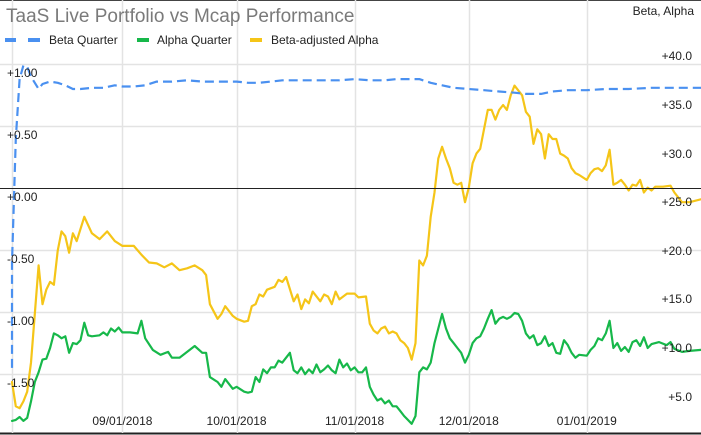 Image resolution: width=701 pixels, height=435 pixels. I want to click on legend-label-beta-adjusted-alpha: Beta-adjusted Alpha, so click(325, 40).